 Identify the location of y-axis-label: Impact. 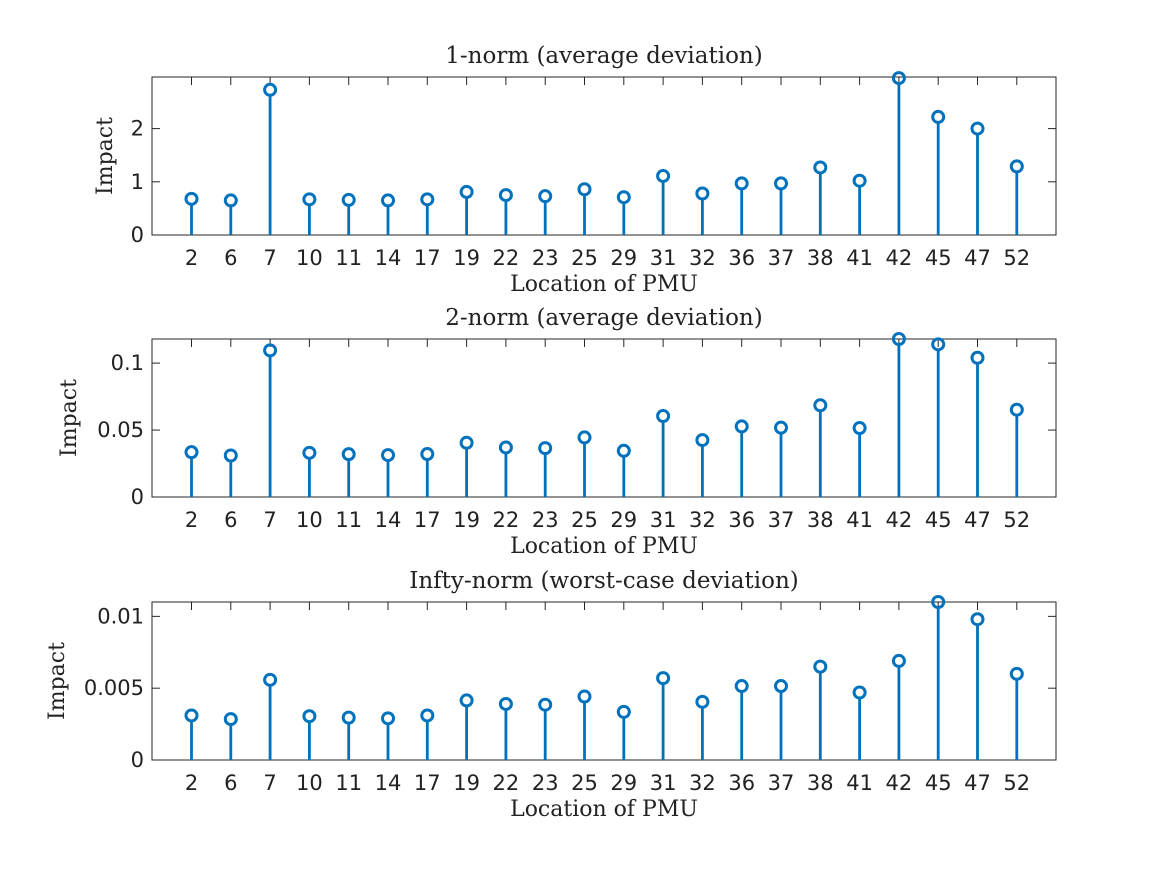
(69, 418).